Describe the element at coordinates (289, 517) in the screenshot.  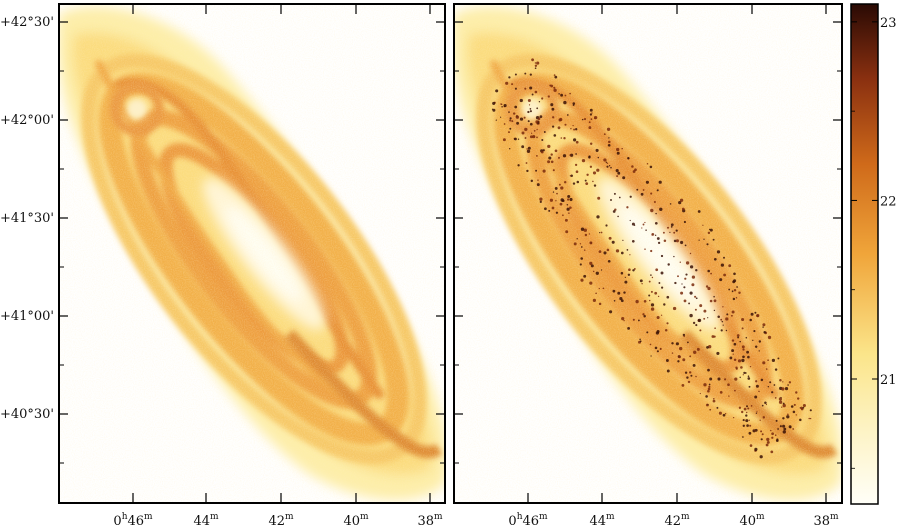
I see `x-tick-minutes-unit: m` at that location.